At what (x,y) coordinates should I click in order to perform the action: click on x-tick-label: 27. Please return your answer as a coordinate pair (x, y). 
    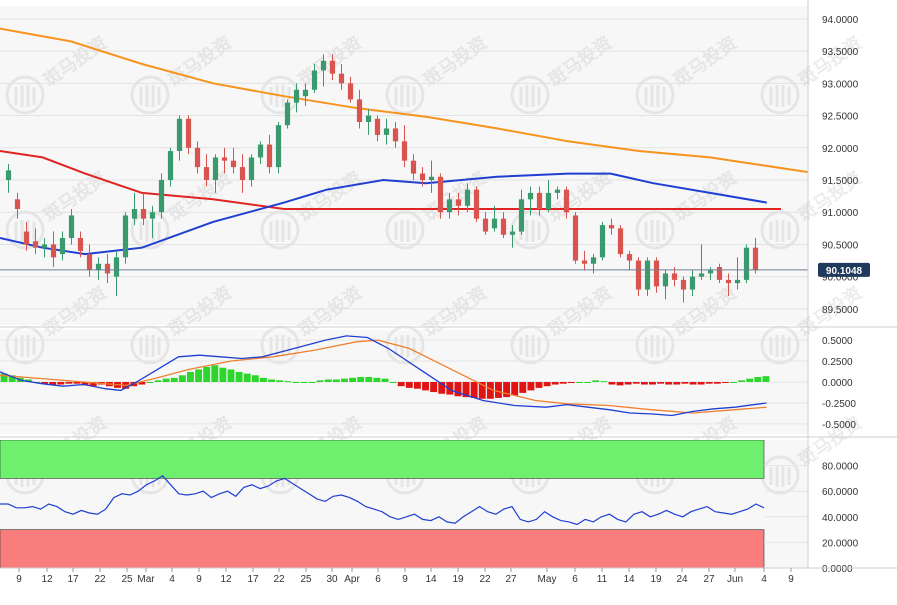
    Looking at the image, I should click on (709, 579).